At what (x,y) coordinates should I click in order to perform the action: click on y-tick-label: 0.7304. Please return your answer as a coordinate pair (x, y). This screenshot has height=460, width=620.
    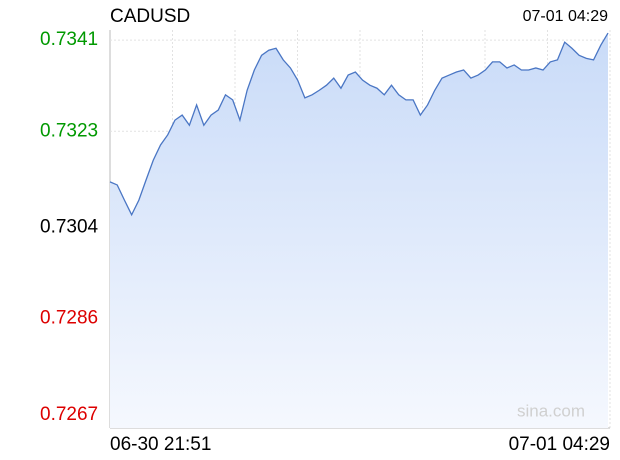
    Looking at the image, I should click on (69, 226).